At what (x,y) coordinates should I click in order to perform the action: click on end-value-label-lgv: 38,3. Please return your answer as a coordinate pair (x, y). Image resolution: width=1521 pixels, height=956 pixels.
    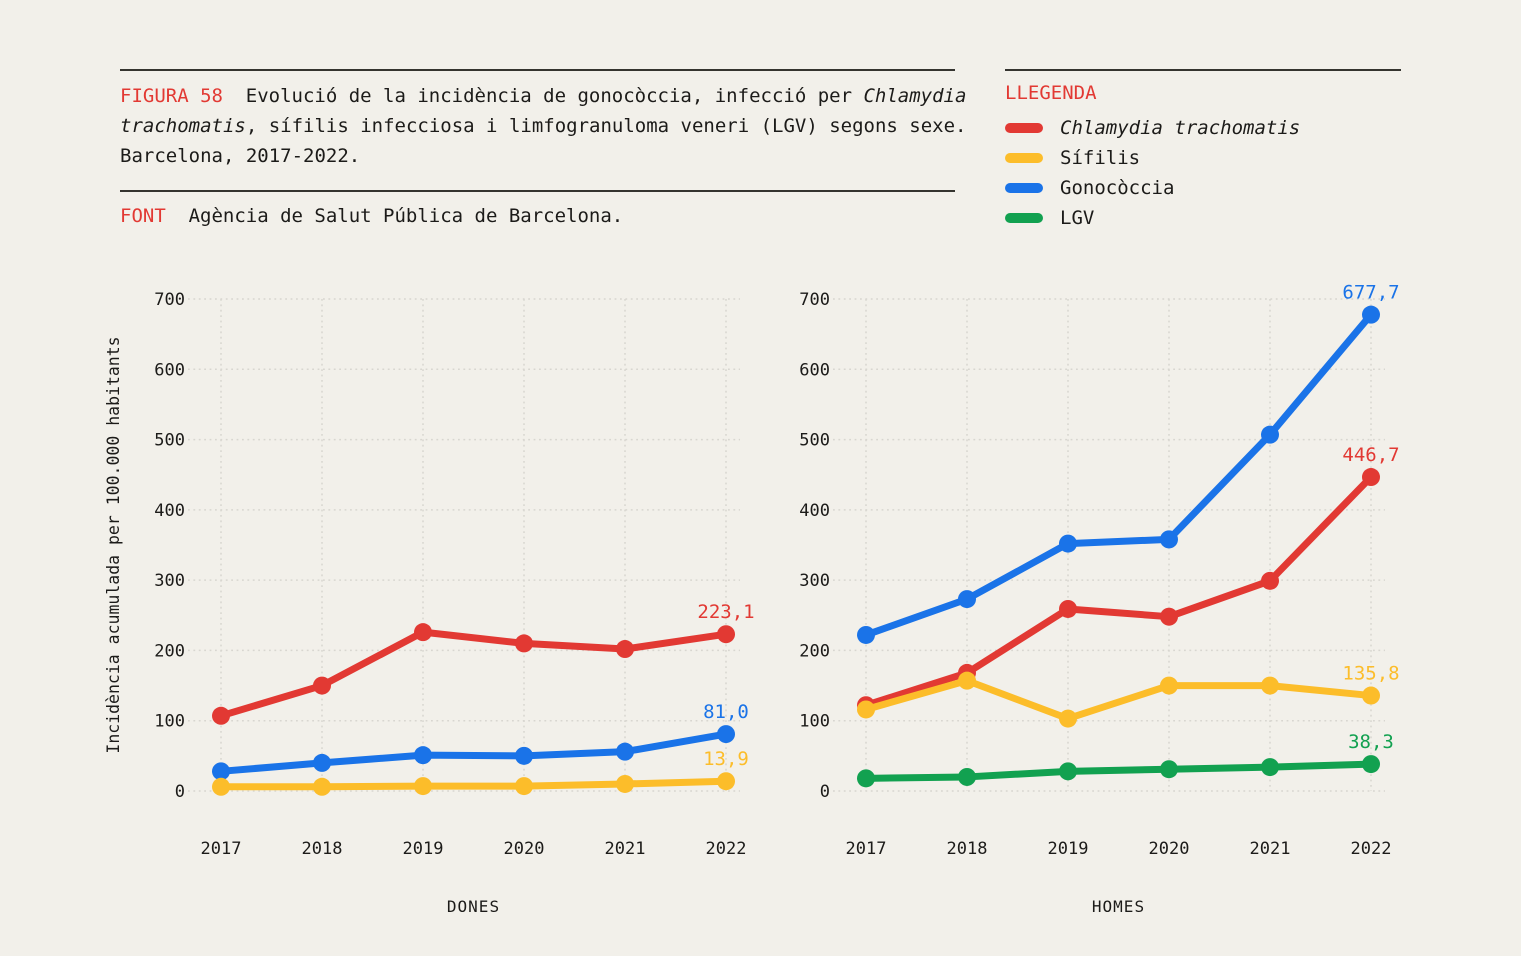
    Looking at the image, I should click on (1371, 742).